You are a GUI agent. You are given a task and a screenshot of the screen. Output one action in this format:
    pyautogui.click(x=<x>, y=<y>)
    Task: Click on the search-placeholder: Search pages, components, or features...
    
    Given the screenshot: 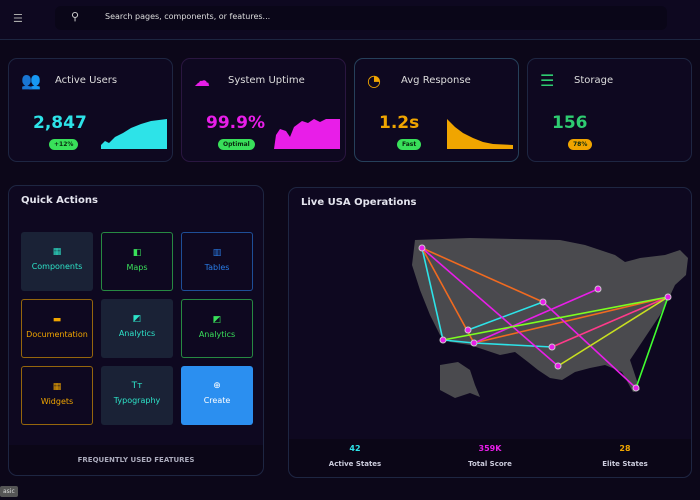 What is the action you would take?
    pyautogui.click(x=188, y=16)
    